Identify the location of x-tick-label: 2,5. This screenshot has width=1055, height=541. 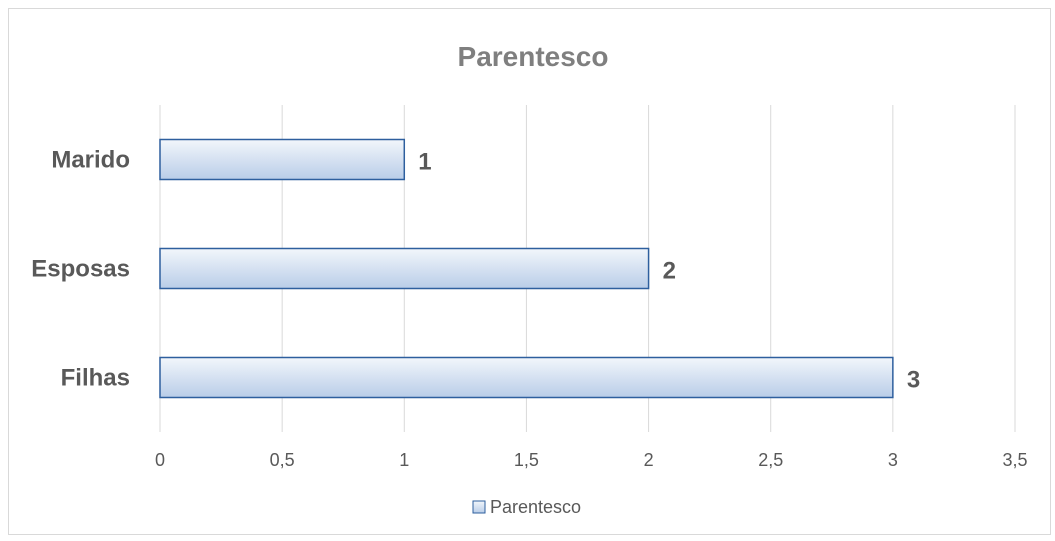
(770, 460).